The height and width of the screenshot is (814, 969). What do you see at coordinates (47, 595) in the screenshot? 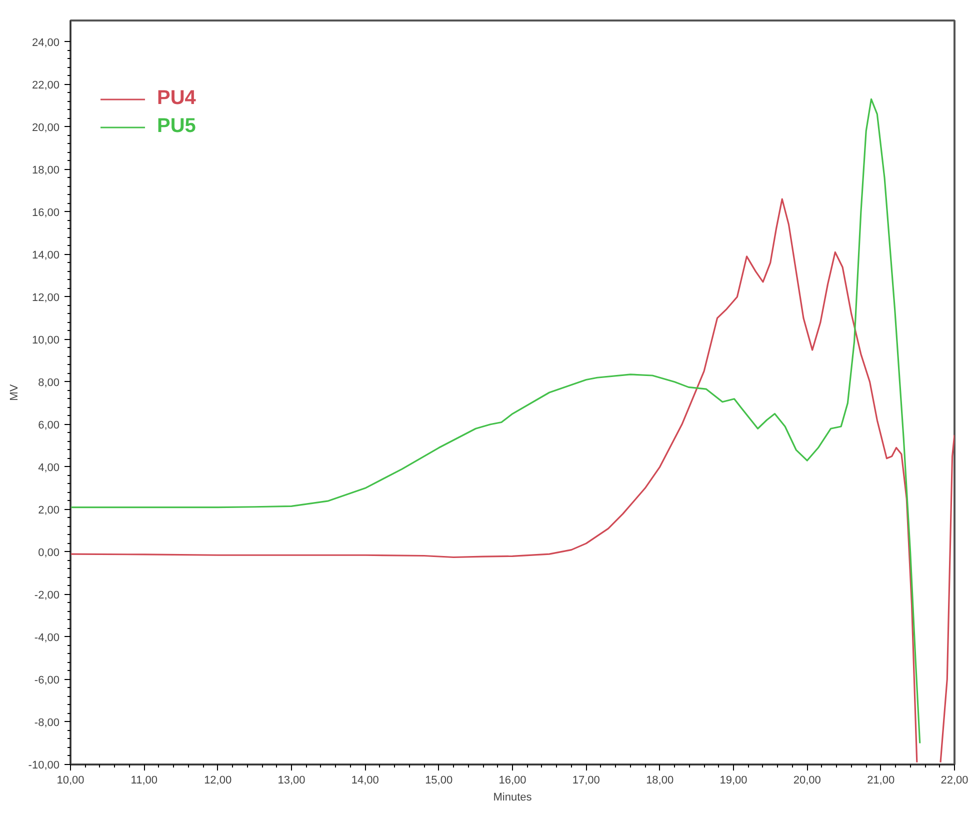
I see `y-tick-label: -2,00` at bounding box center [47, 595].